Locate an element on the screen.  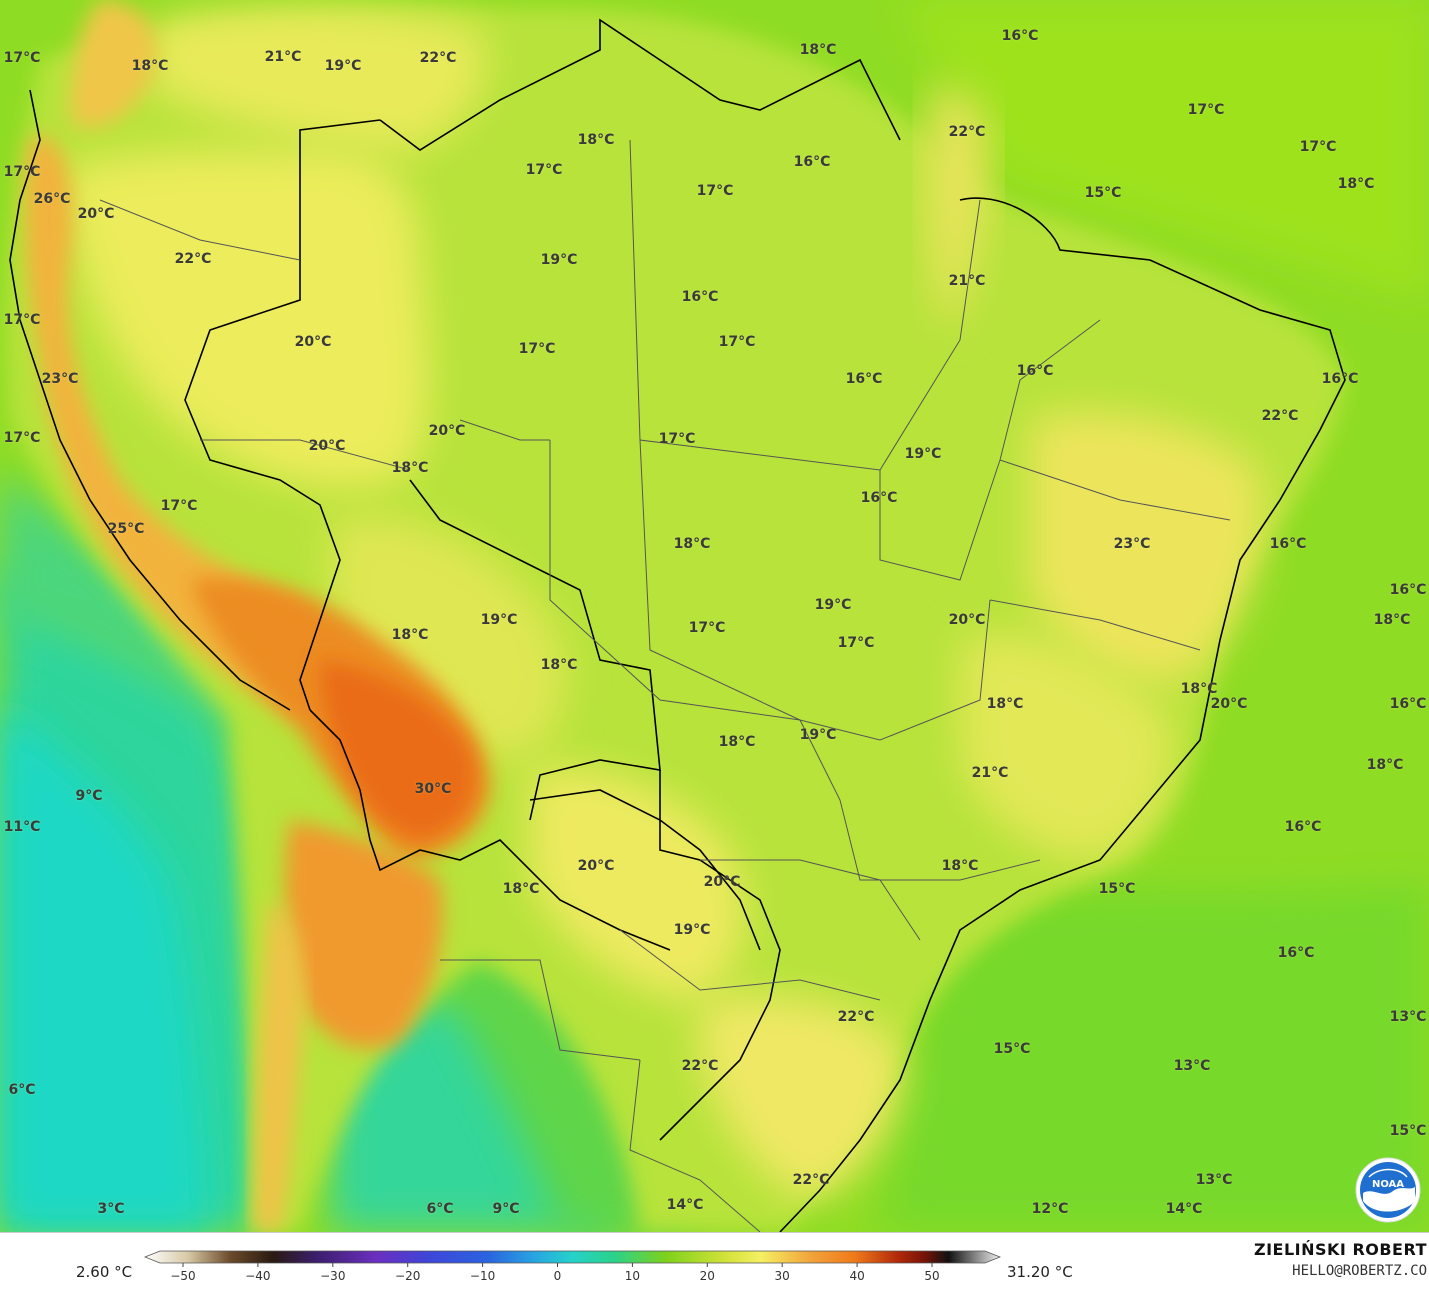
temperature-label: 11°C is located at coordinates (22, 827).